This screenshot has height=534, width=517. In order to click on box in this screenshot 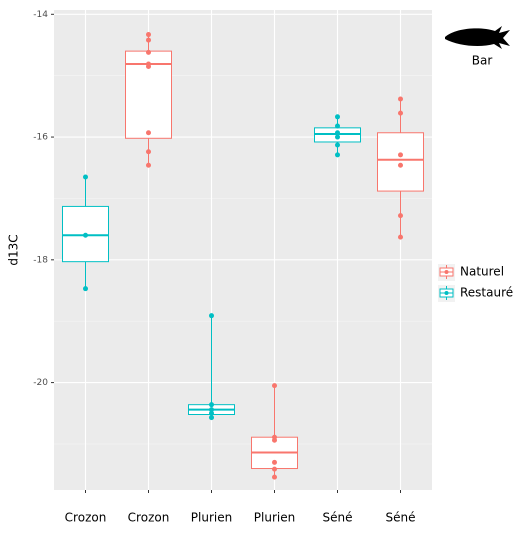, I will do `click(400, 162)`.